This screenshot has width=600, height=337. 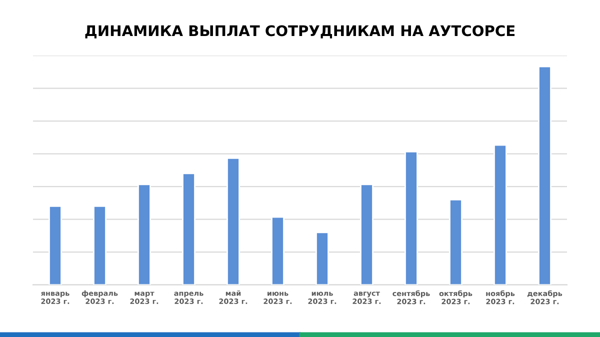 What do you see at coordinates (300, 31) in the screenshot?
I see `chart-title: ДИНАМИКА ВЫПЛАТ СОТРУДНИКАМ НА АУТСОРСЕ` at bounding box center [300, 31].